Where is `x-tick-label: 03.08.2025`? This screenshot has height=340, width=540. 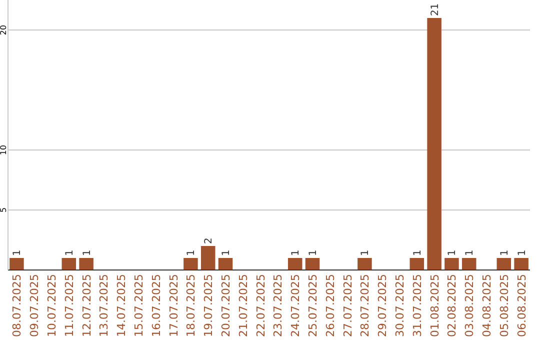 x-tick-label: 03.08.2025 is located at coordinates (469, 305).